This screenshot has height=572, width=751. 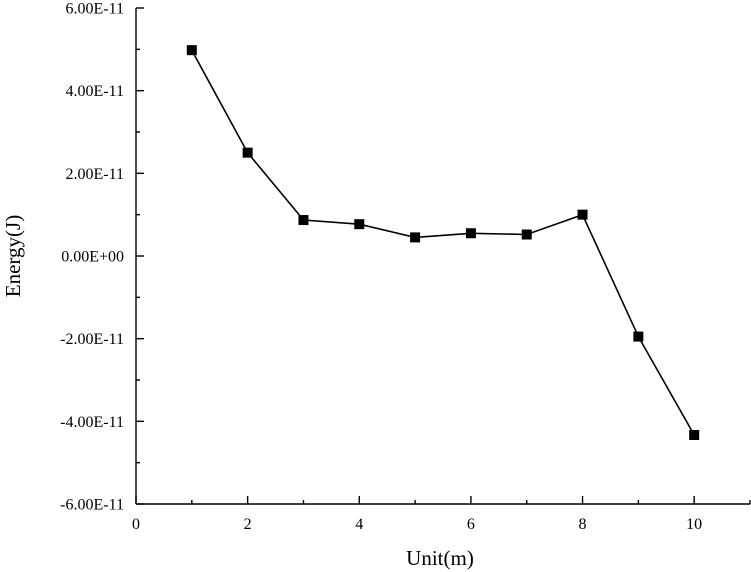 What do you see at coordinates (92, 339) in the screenshot?
I see `y-tick-label: -2.00E-11` at bounding box center [92, 339].